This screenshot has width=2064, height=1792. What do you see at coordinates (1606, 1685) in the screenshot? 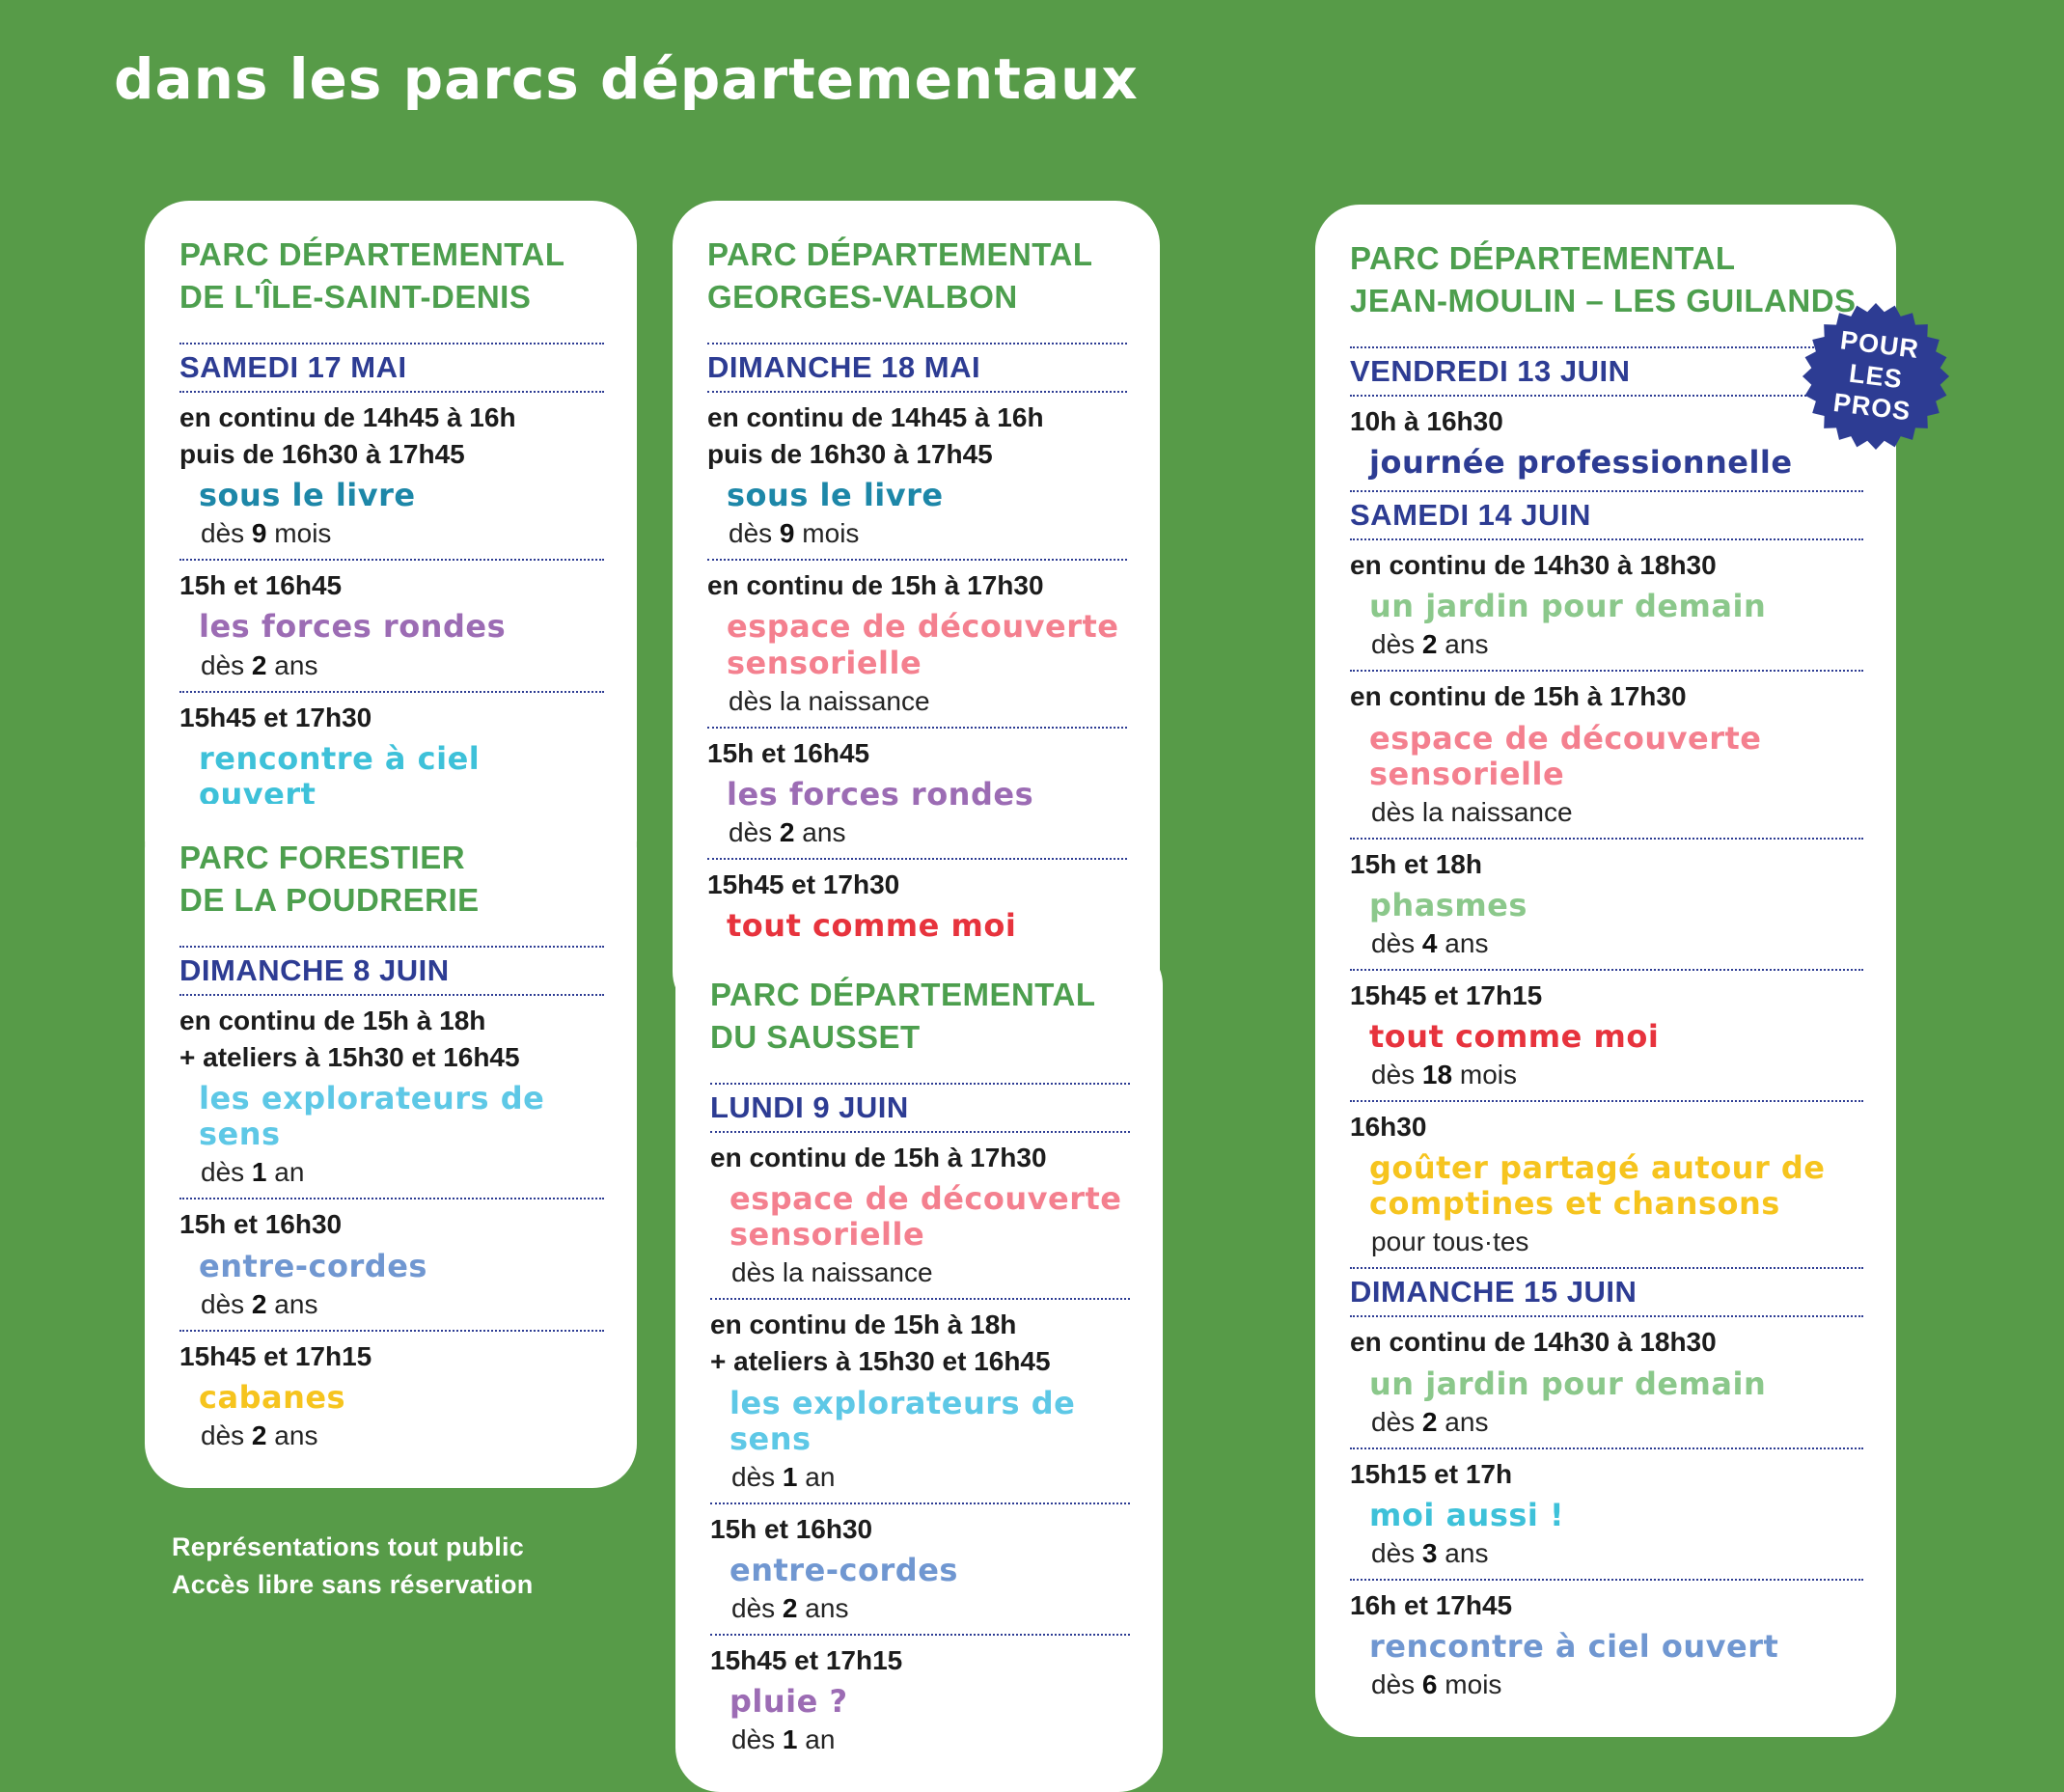
I see `age-line: dès 6 mois` at bounding box center [1606, 1685].